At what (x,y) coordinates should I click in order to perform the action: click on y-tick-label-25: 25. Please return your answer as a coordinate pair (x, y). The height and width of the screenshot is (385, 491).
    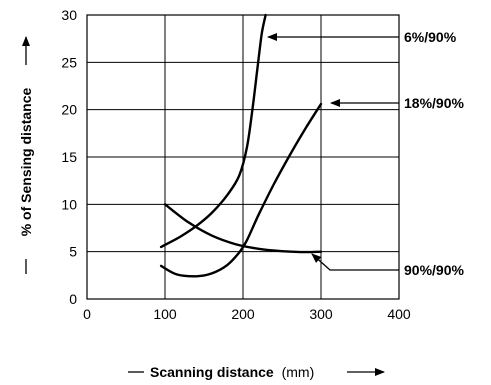
    Looking at the image, I should click on (69, 62).